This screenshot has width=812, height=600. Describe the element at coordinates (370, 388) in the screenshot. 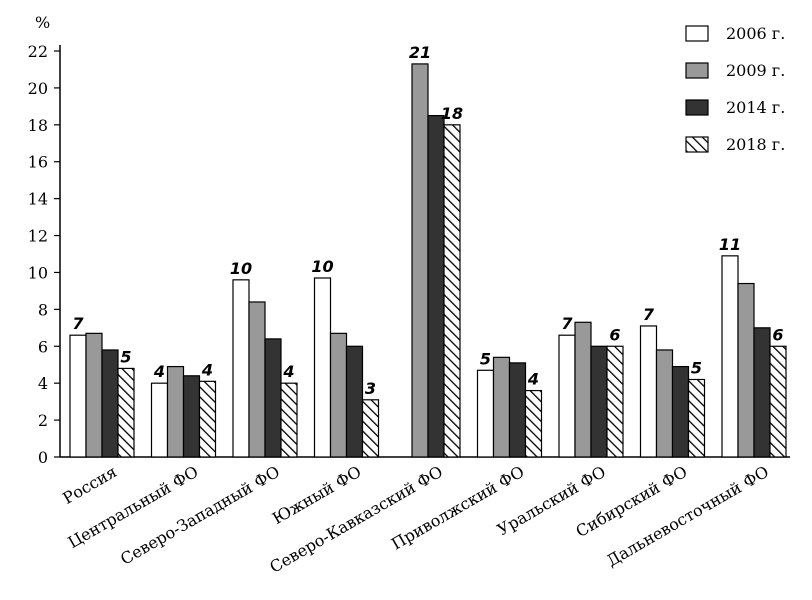

I see `data-label: 3` at that location.